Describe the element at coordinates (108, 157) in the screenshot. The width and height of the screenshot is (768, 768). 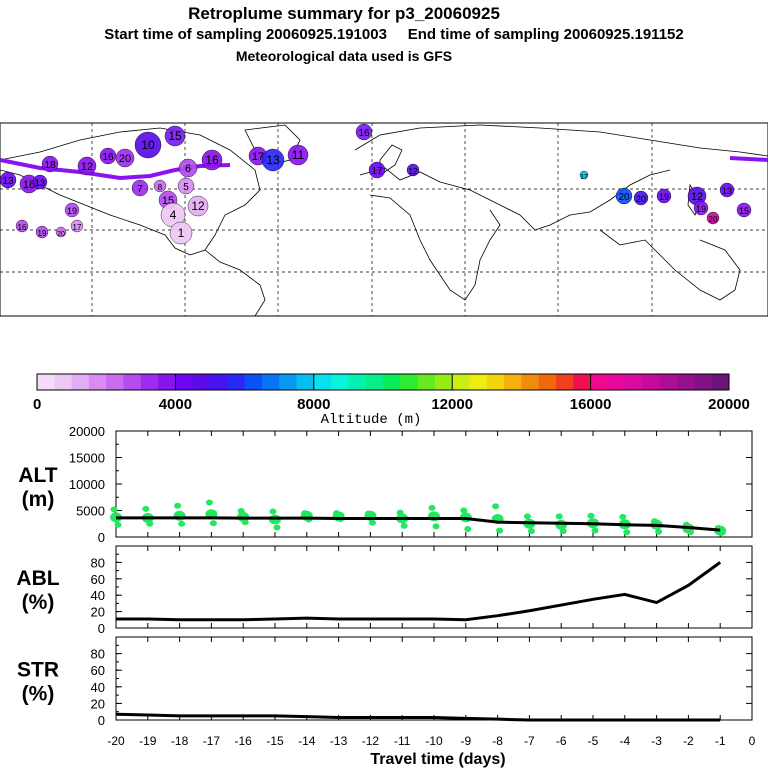
I see `plume-marker-label: 16` at that location.